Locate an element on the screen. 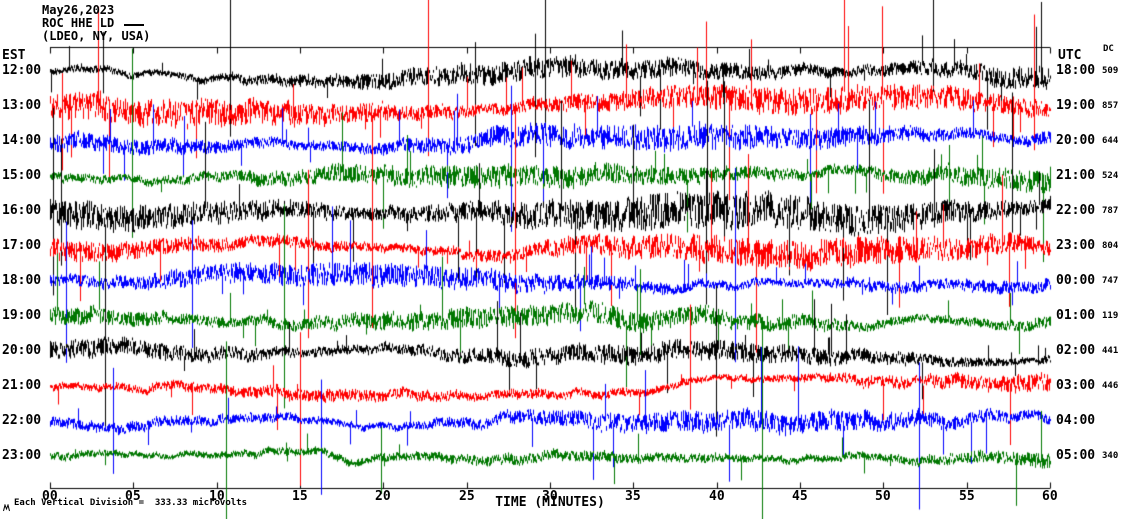 This screenshot has height=519, width=1130. utc-time-label: 23:00 is located at coordinates (1076, 245).